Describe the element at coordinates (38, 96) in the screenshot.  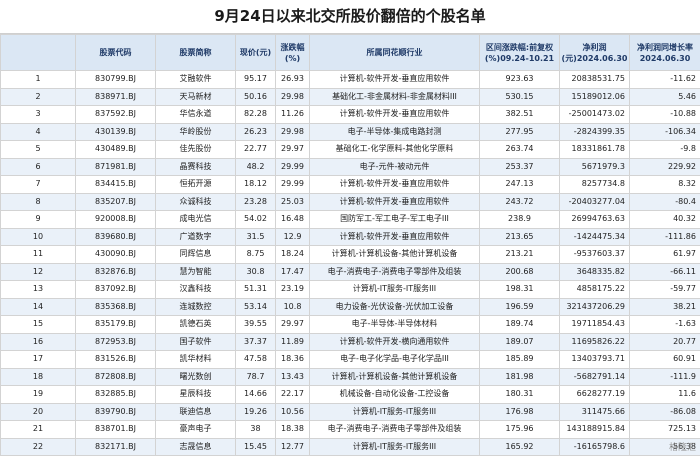
I see `row-index: 2` at that location.